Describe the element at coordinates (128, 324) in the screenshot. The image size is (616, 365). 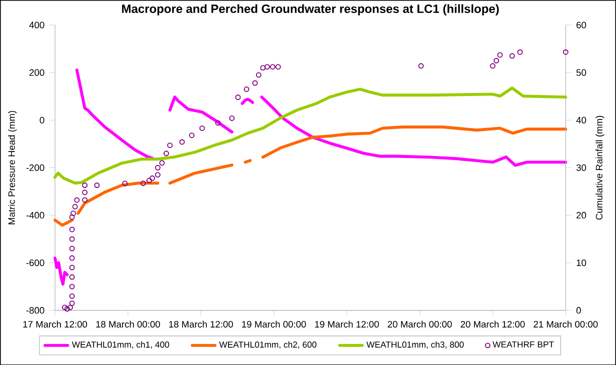
I see `x-tick-label: 18 March 00:00` at that location.